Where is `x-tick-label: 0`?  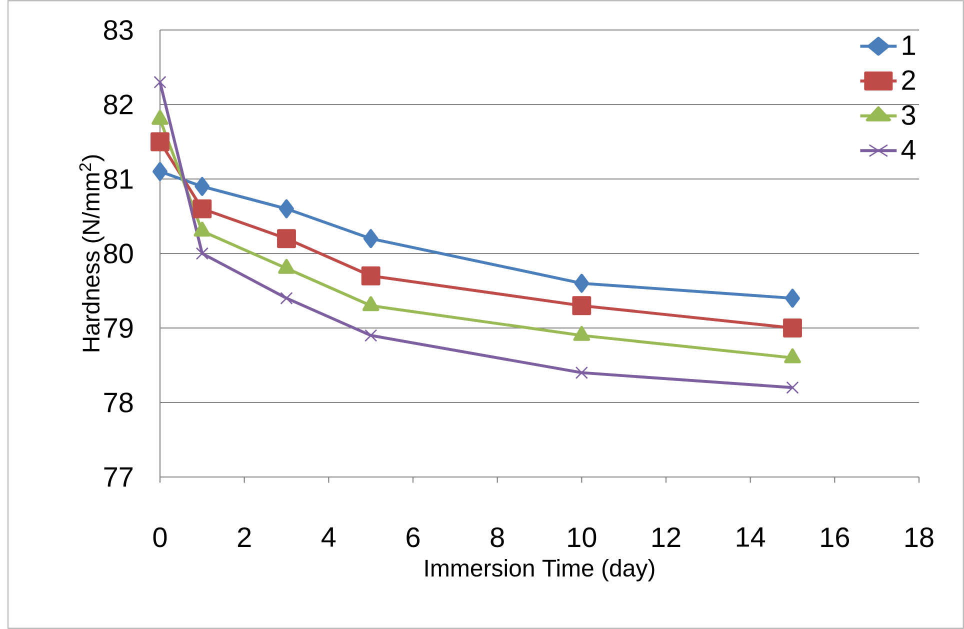
x-tick-label: 0 is located at coordinates (160, 537).